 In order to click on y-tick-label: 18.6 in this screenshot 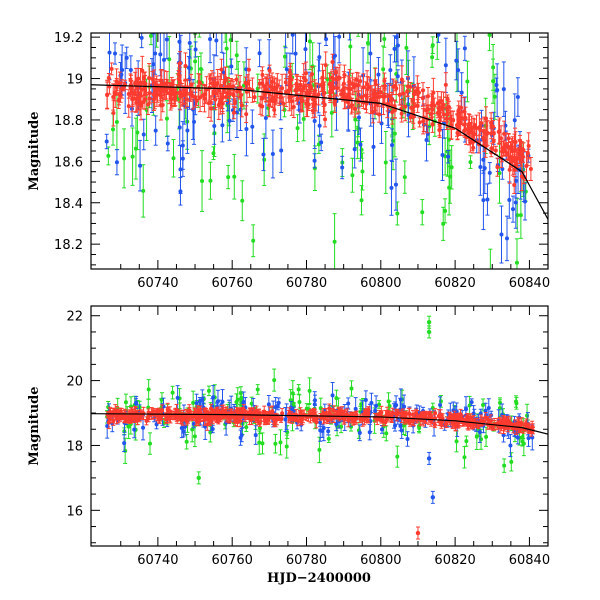, I will do `click(68, 162)`.